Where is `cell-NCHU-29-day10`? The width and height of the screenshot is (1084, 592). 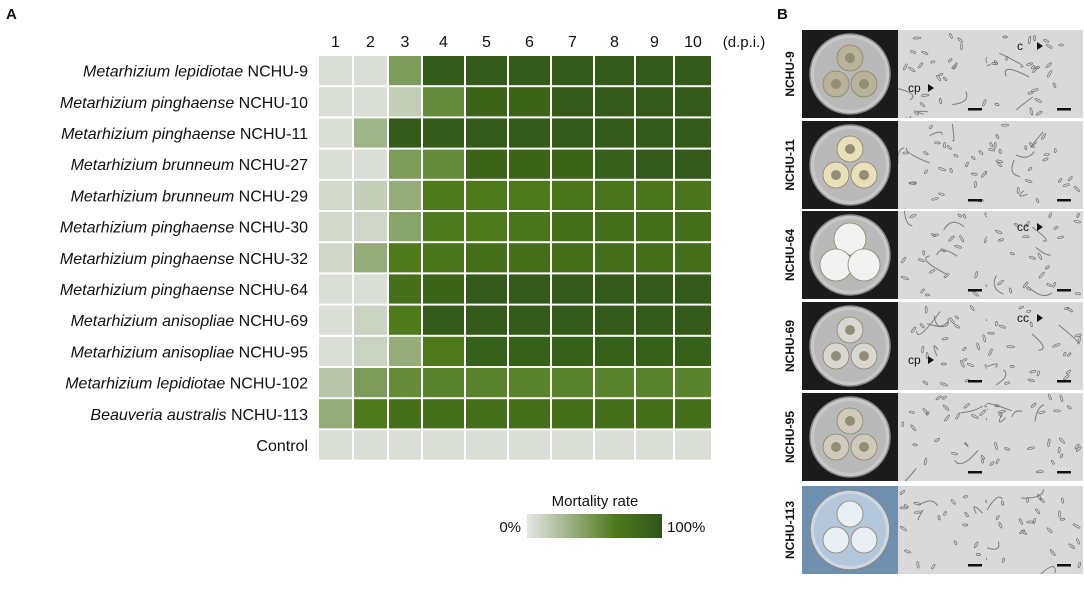
cell-NCHU-29-day10 is located at coordinates (693, 195).